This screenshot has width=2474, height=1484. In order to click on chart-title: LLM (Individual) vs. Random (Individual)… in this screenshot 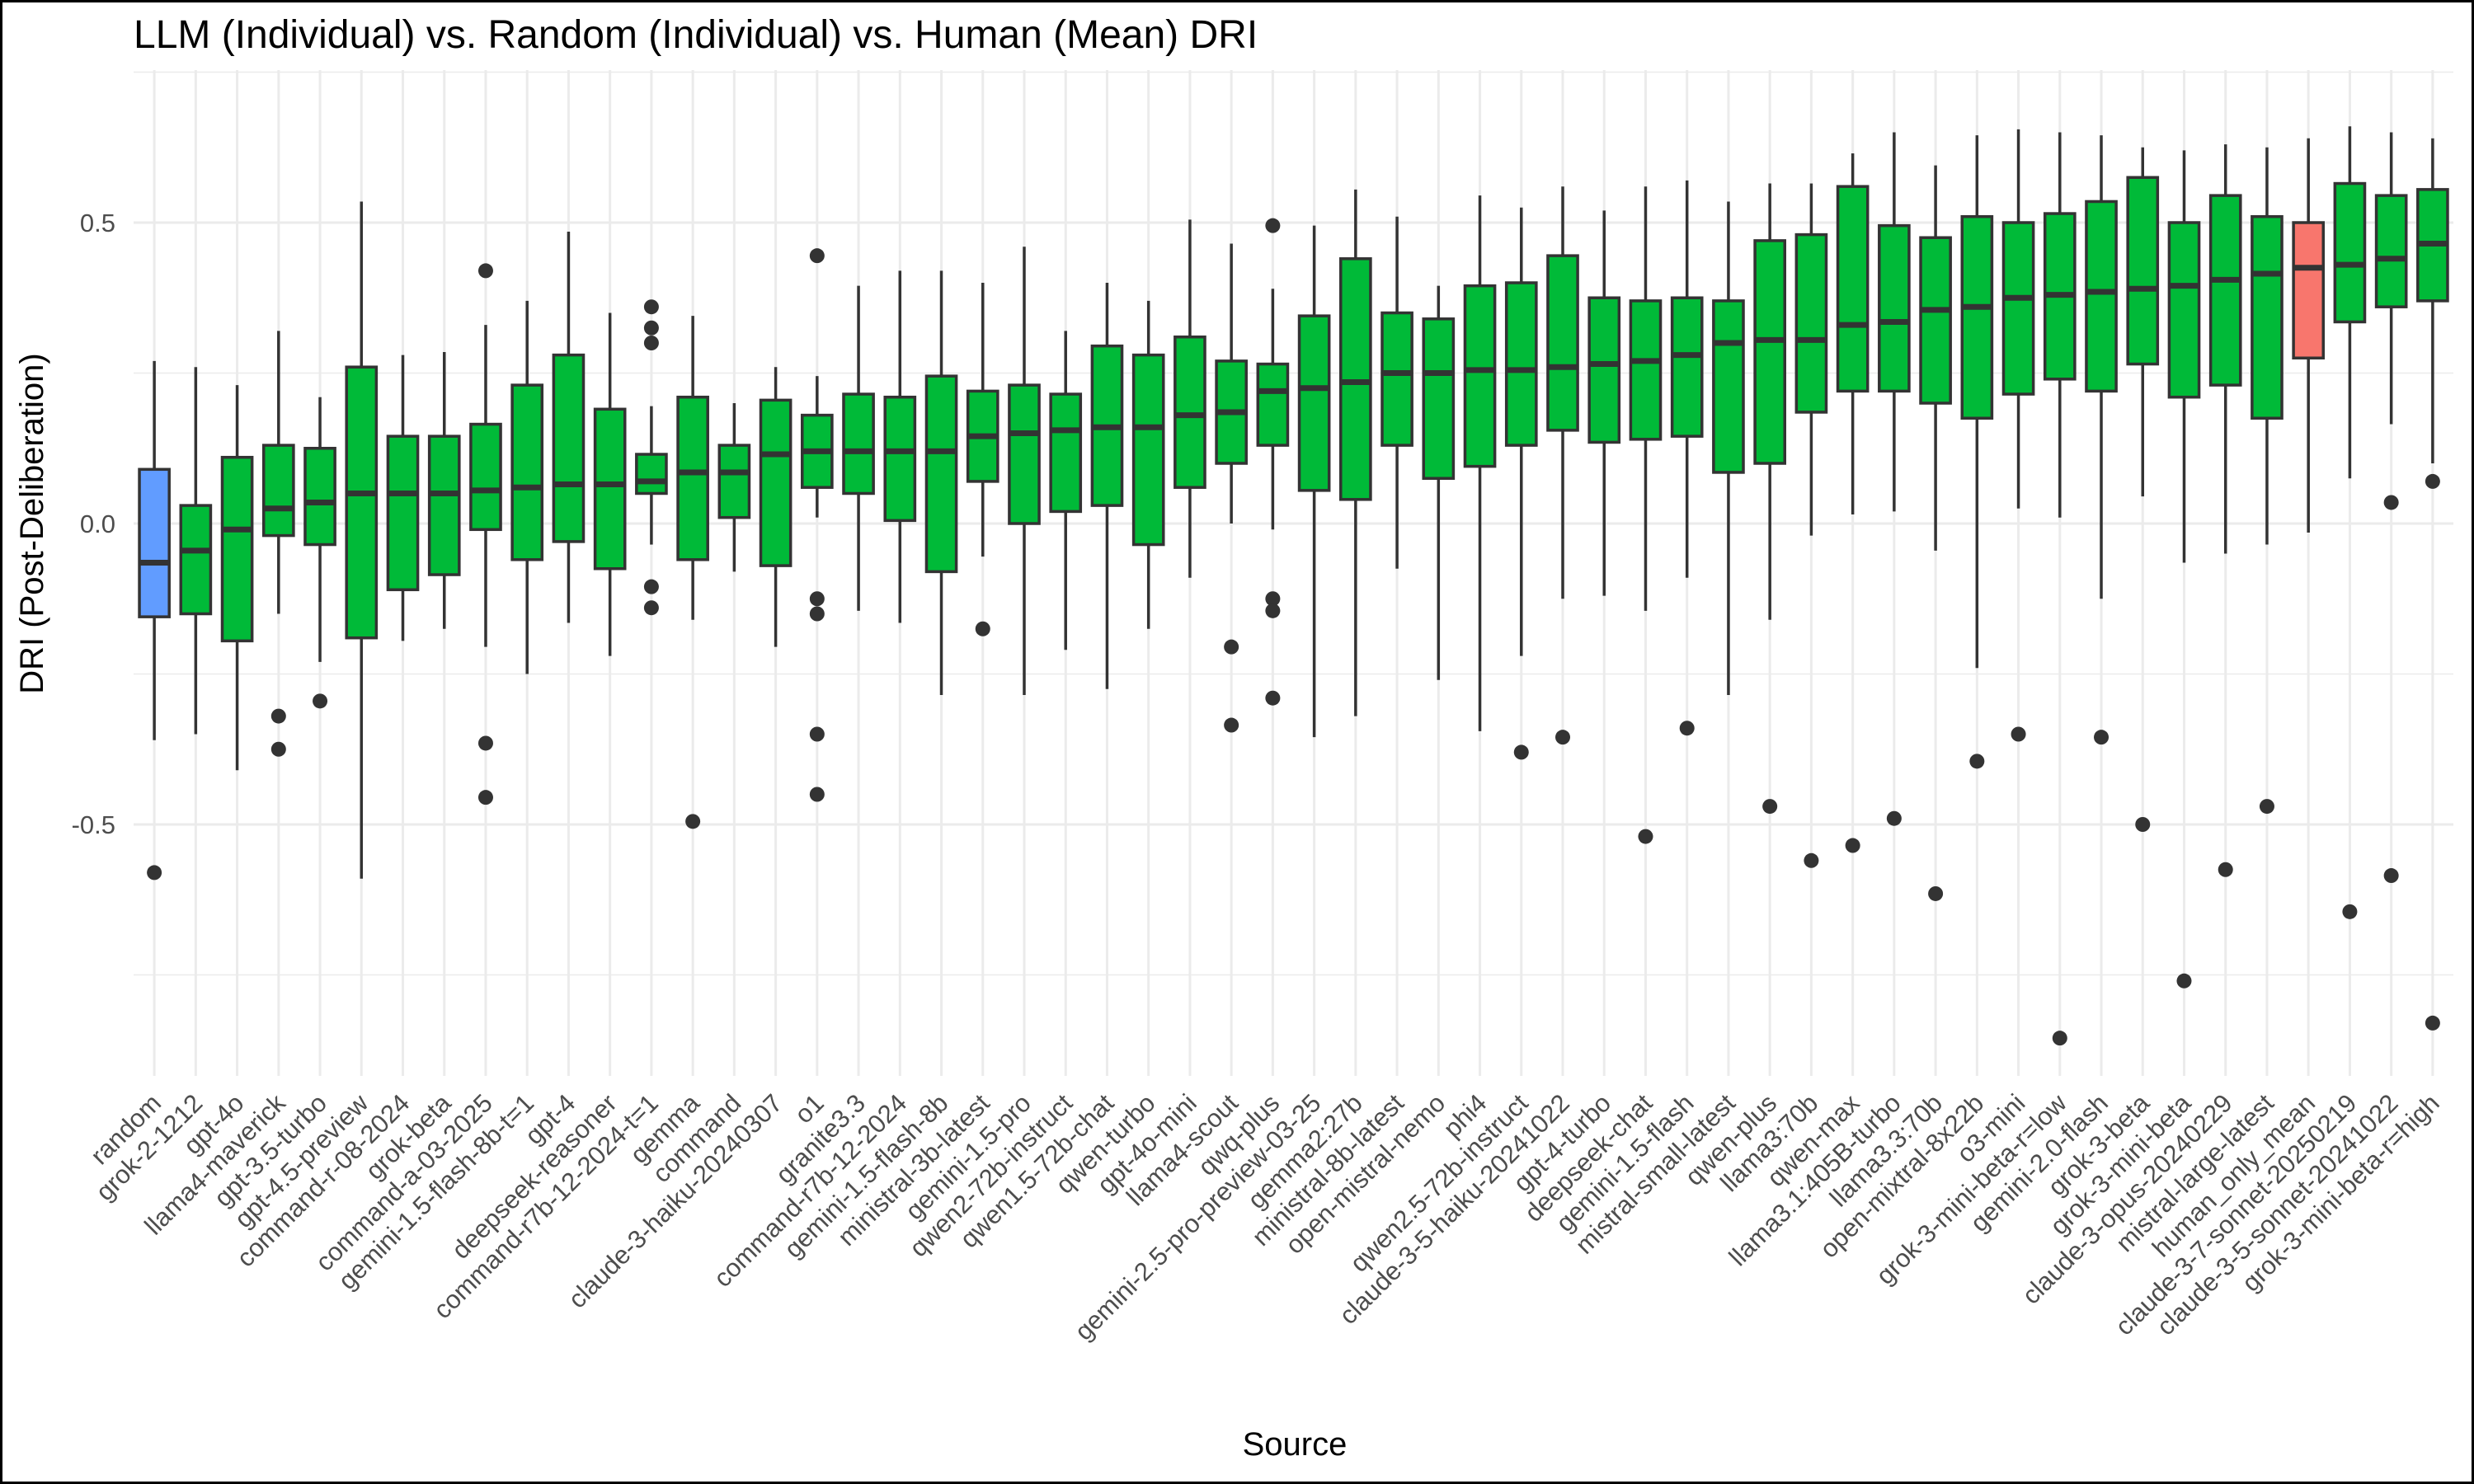, I will do `click(696, 35)`.